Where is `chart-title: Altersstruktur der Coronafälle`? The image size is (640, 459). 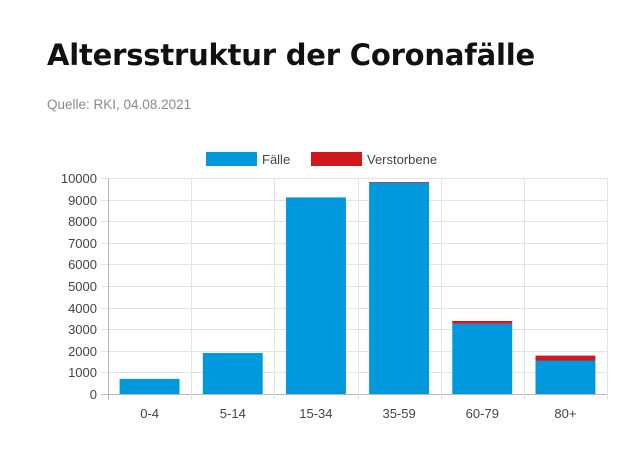
chart-title: Altersstruktur der Coronafälle is located at coordinates (291, 55).